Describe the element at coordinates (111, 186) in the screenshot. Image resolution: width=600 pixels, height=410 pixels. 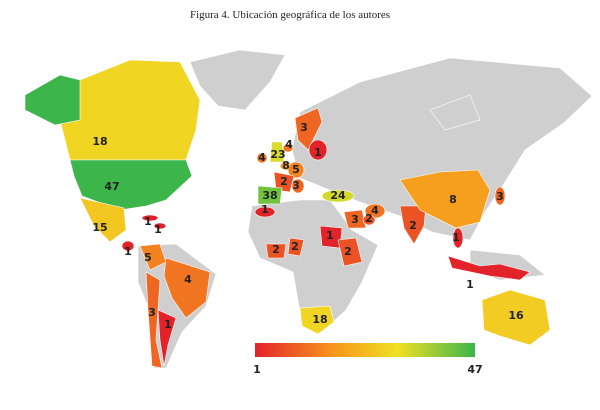
I see `region-label: 47` at that location.